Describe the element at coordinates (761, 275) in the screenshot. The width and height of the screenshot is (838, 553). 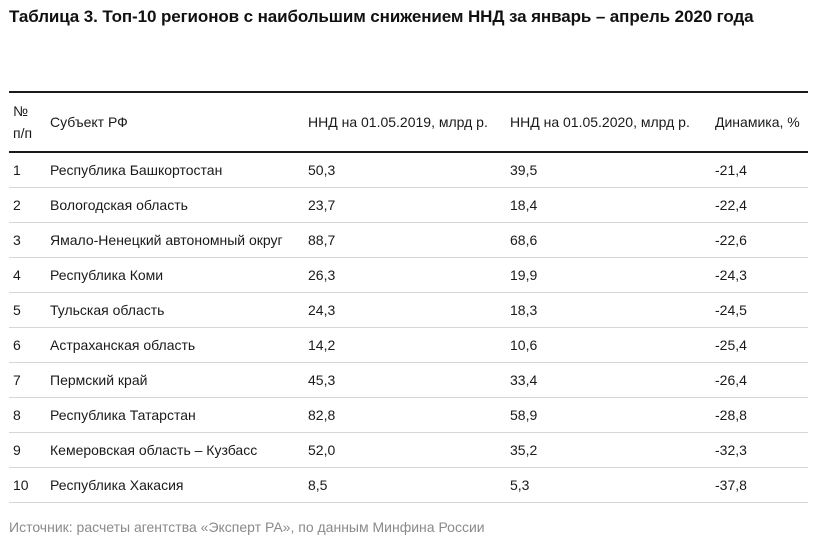
I see `cell-dynamics: -24,3` at that location.